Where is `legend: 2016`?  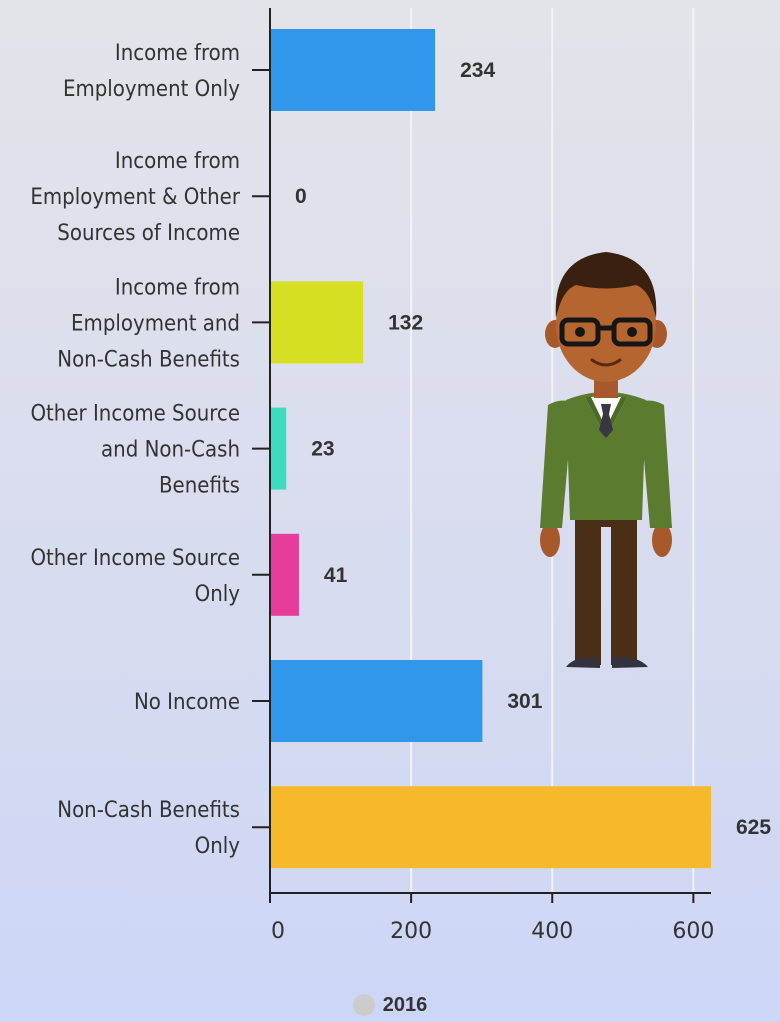 legend: 2016 is located at coordinates (390, 1005).